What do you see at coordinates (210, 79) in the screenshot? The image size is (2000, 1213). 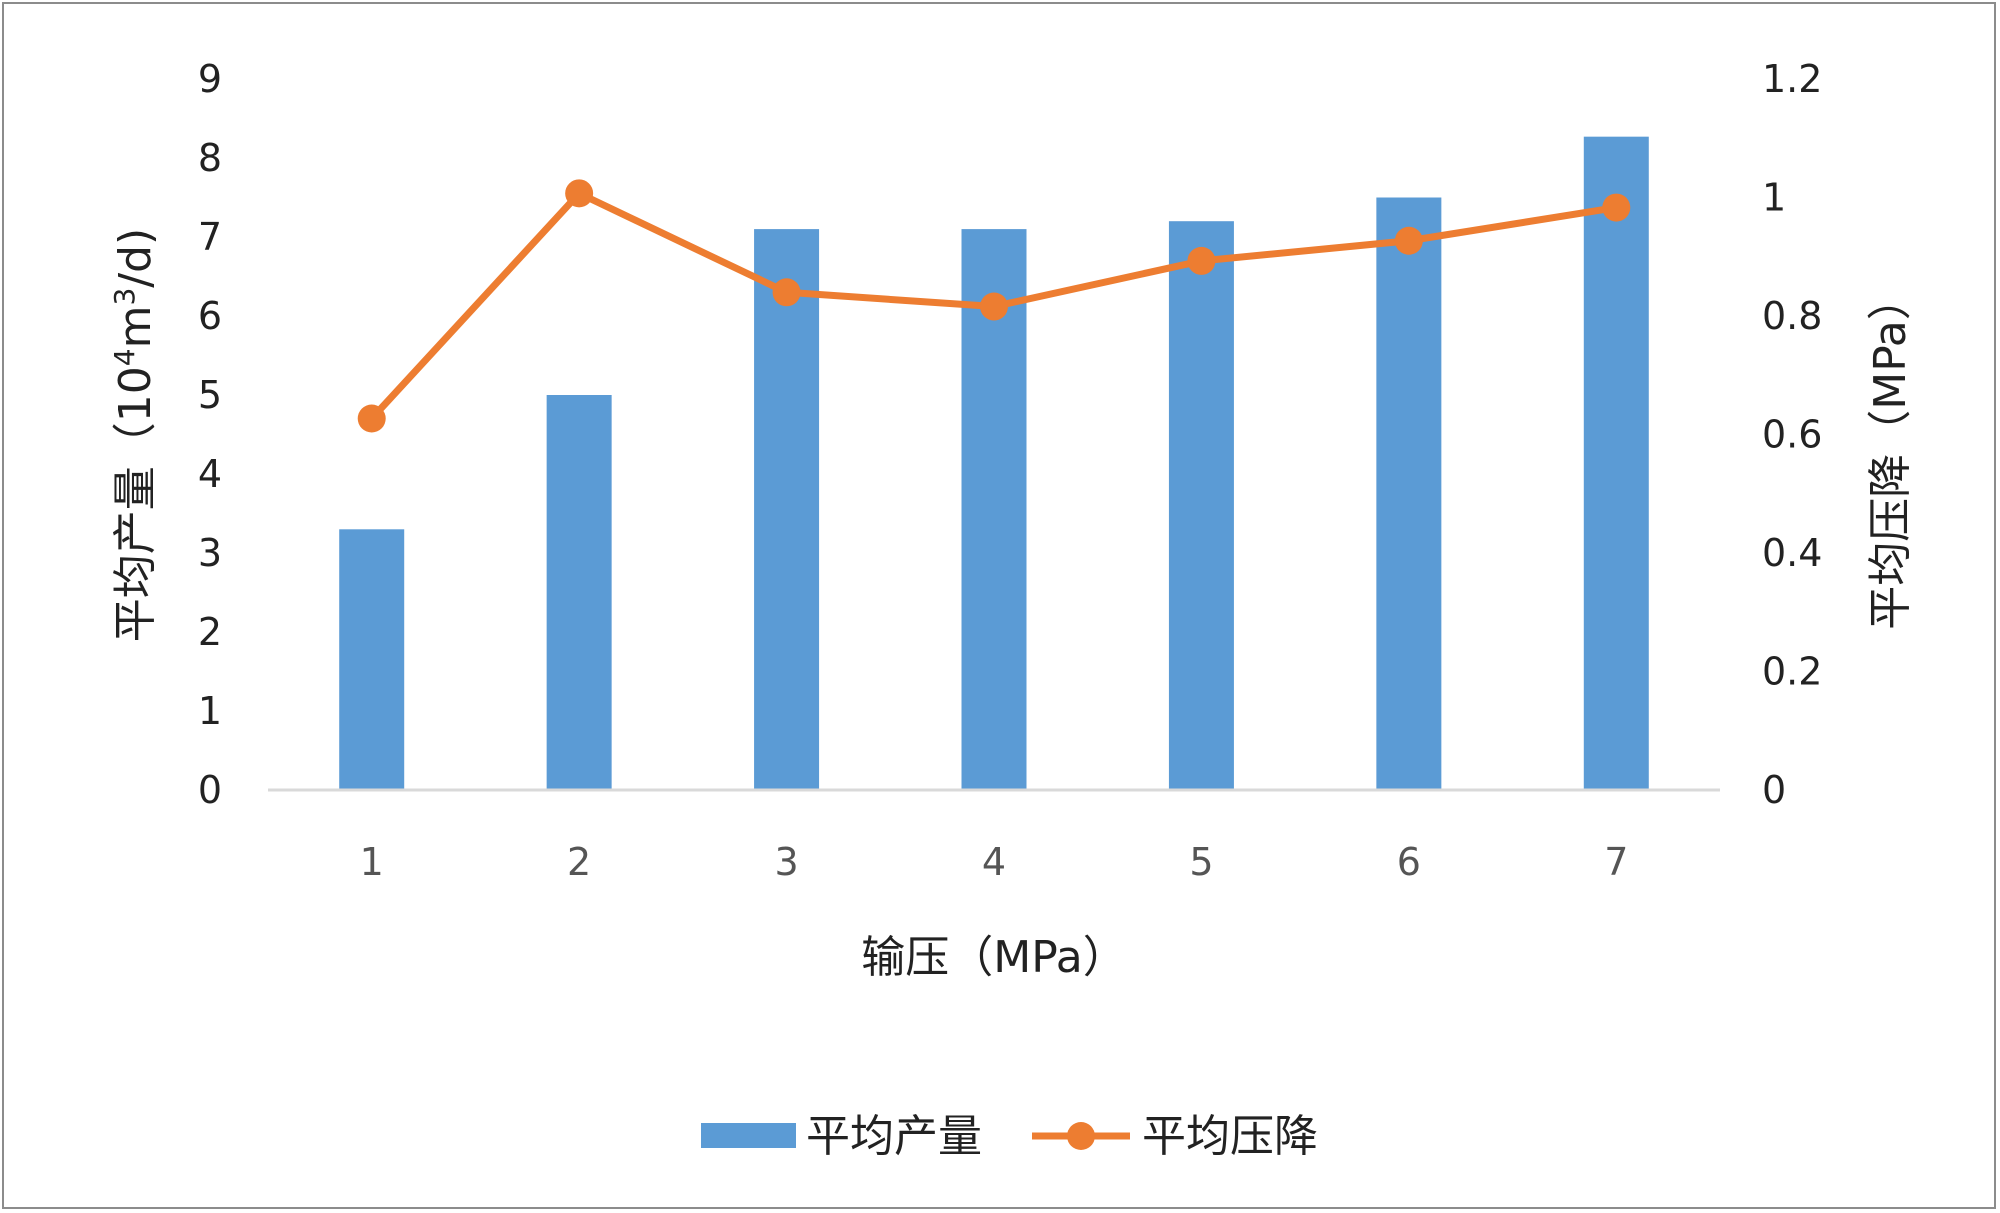 I see `left-tick-9: 9` at bounding box center [210, 79].